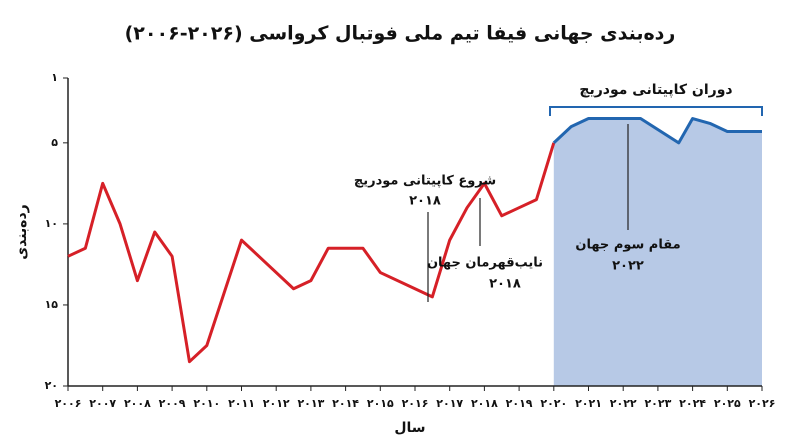  I want to click on y-tick-label: ۱۰, so click(51, 223).